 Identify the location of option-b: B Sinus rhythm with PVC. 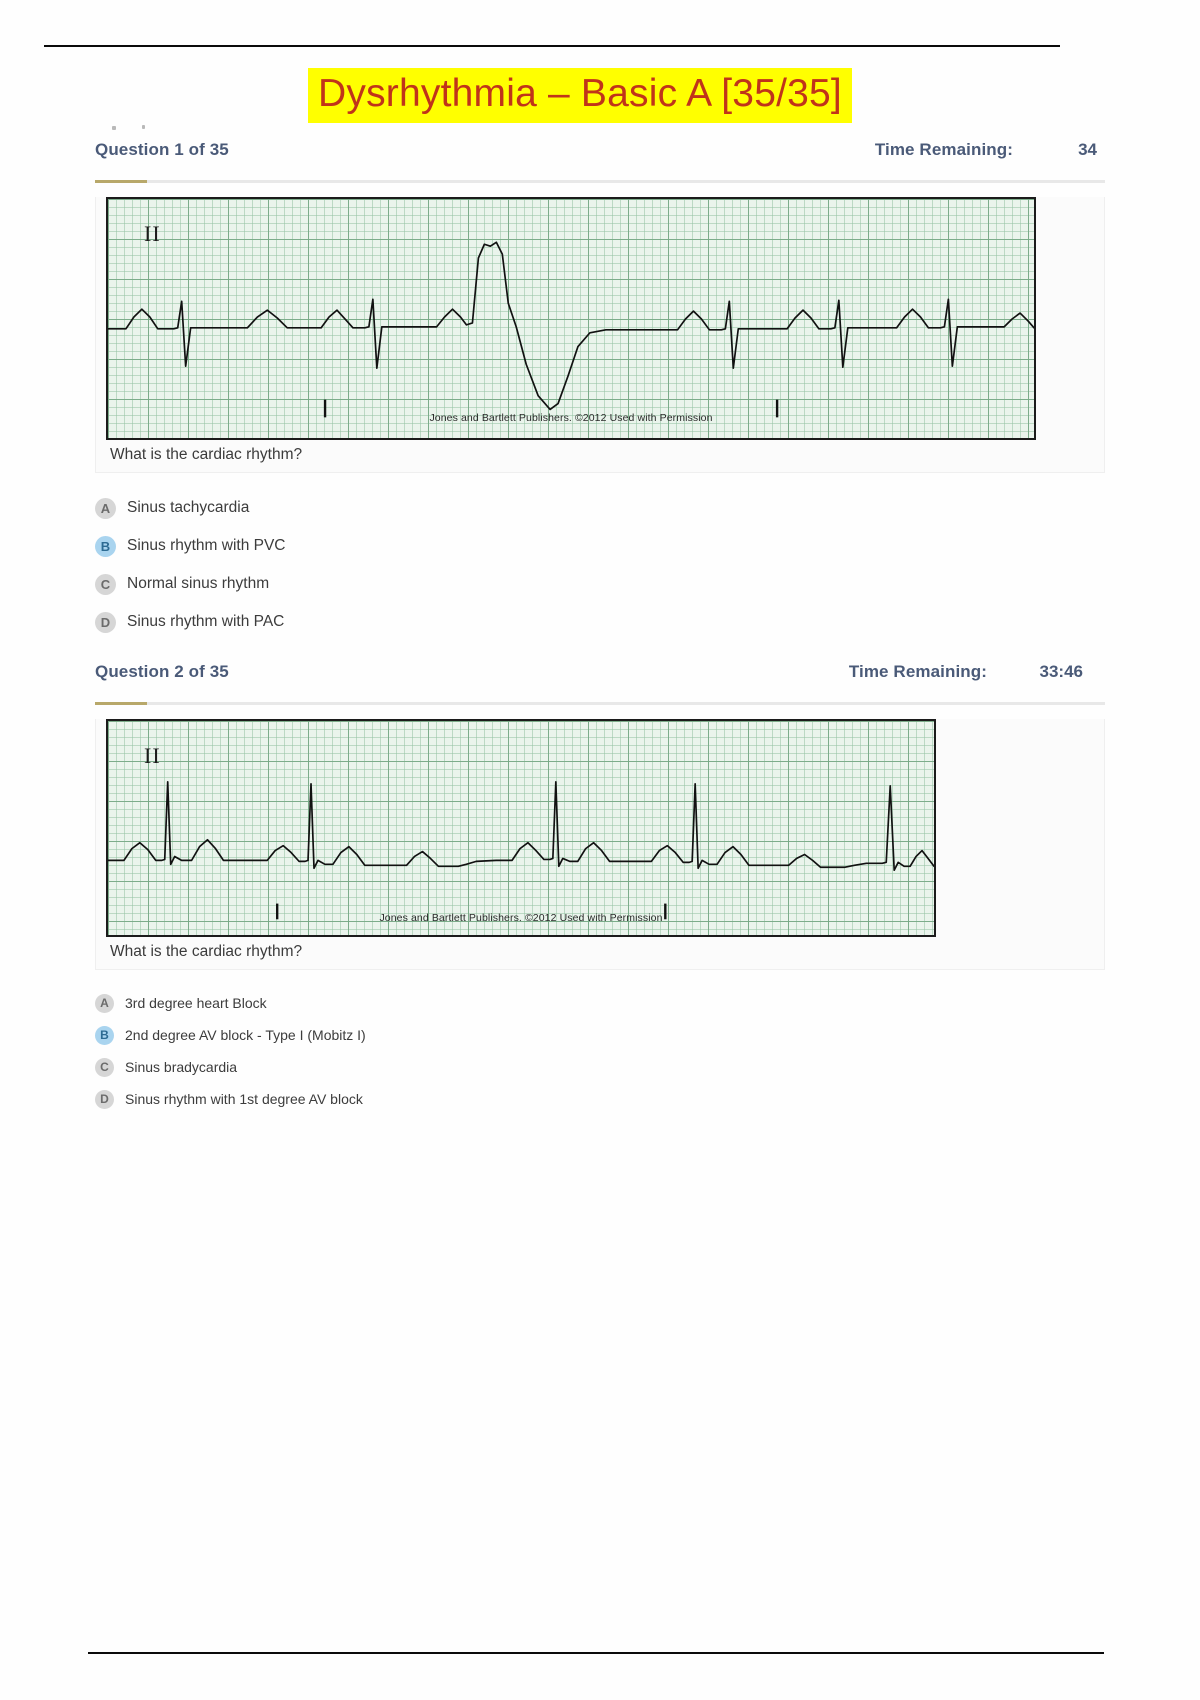
(600, 546).